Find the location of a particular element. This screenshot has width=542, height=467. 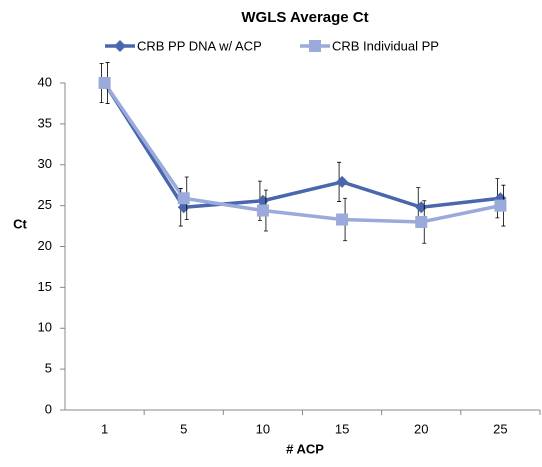

x-tick-label: 5 is located at coordinates (183, 428).